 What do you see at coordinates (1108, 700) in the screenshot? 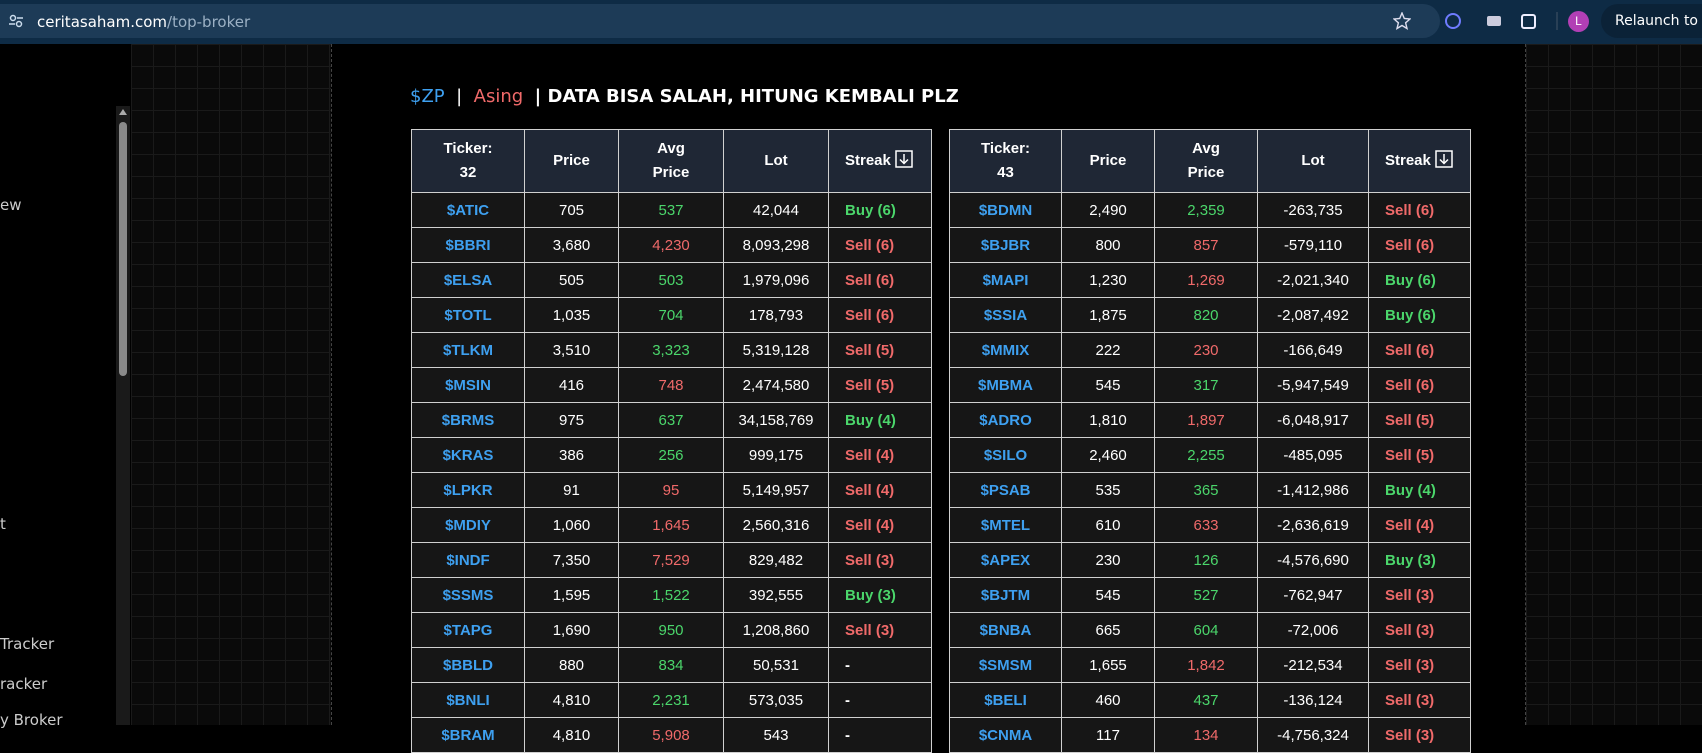
I see `price-cell: 460` at bounding box center [1108, 700].